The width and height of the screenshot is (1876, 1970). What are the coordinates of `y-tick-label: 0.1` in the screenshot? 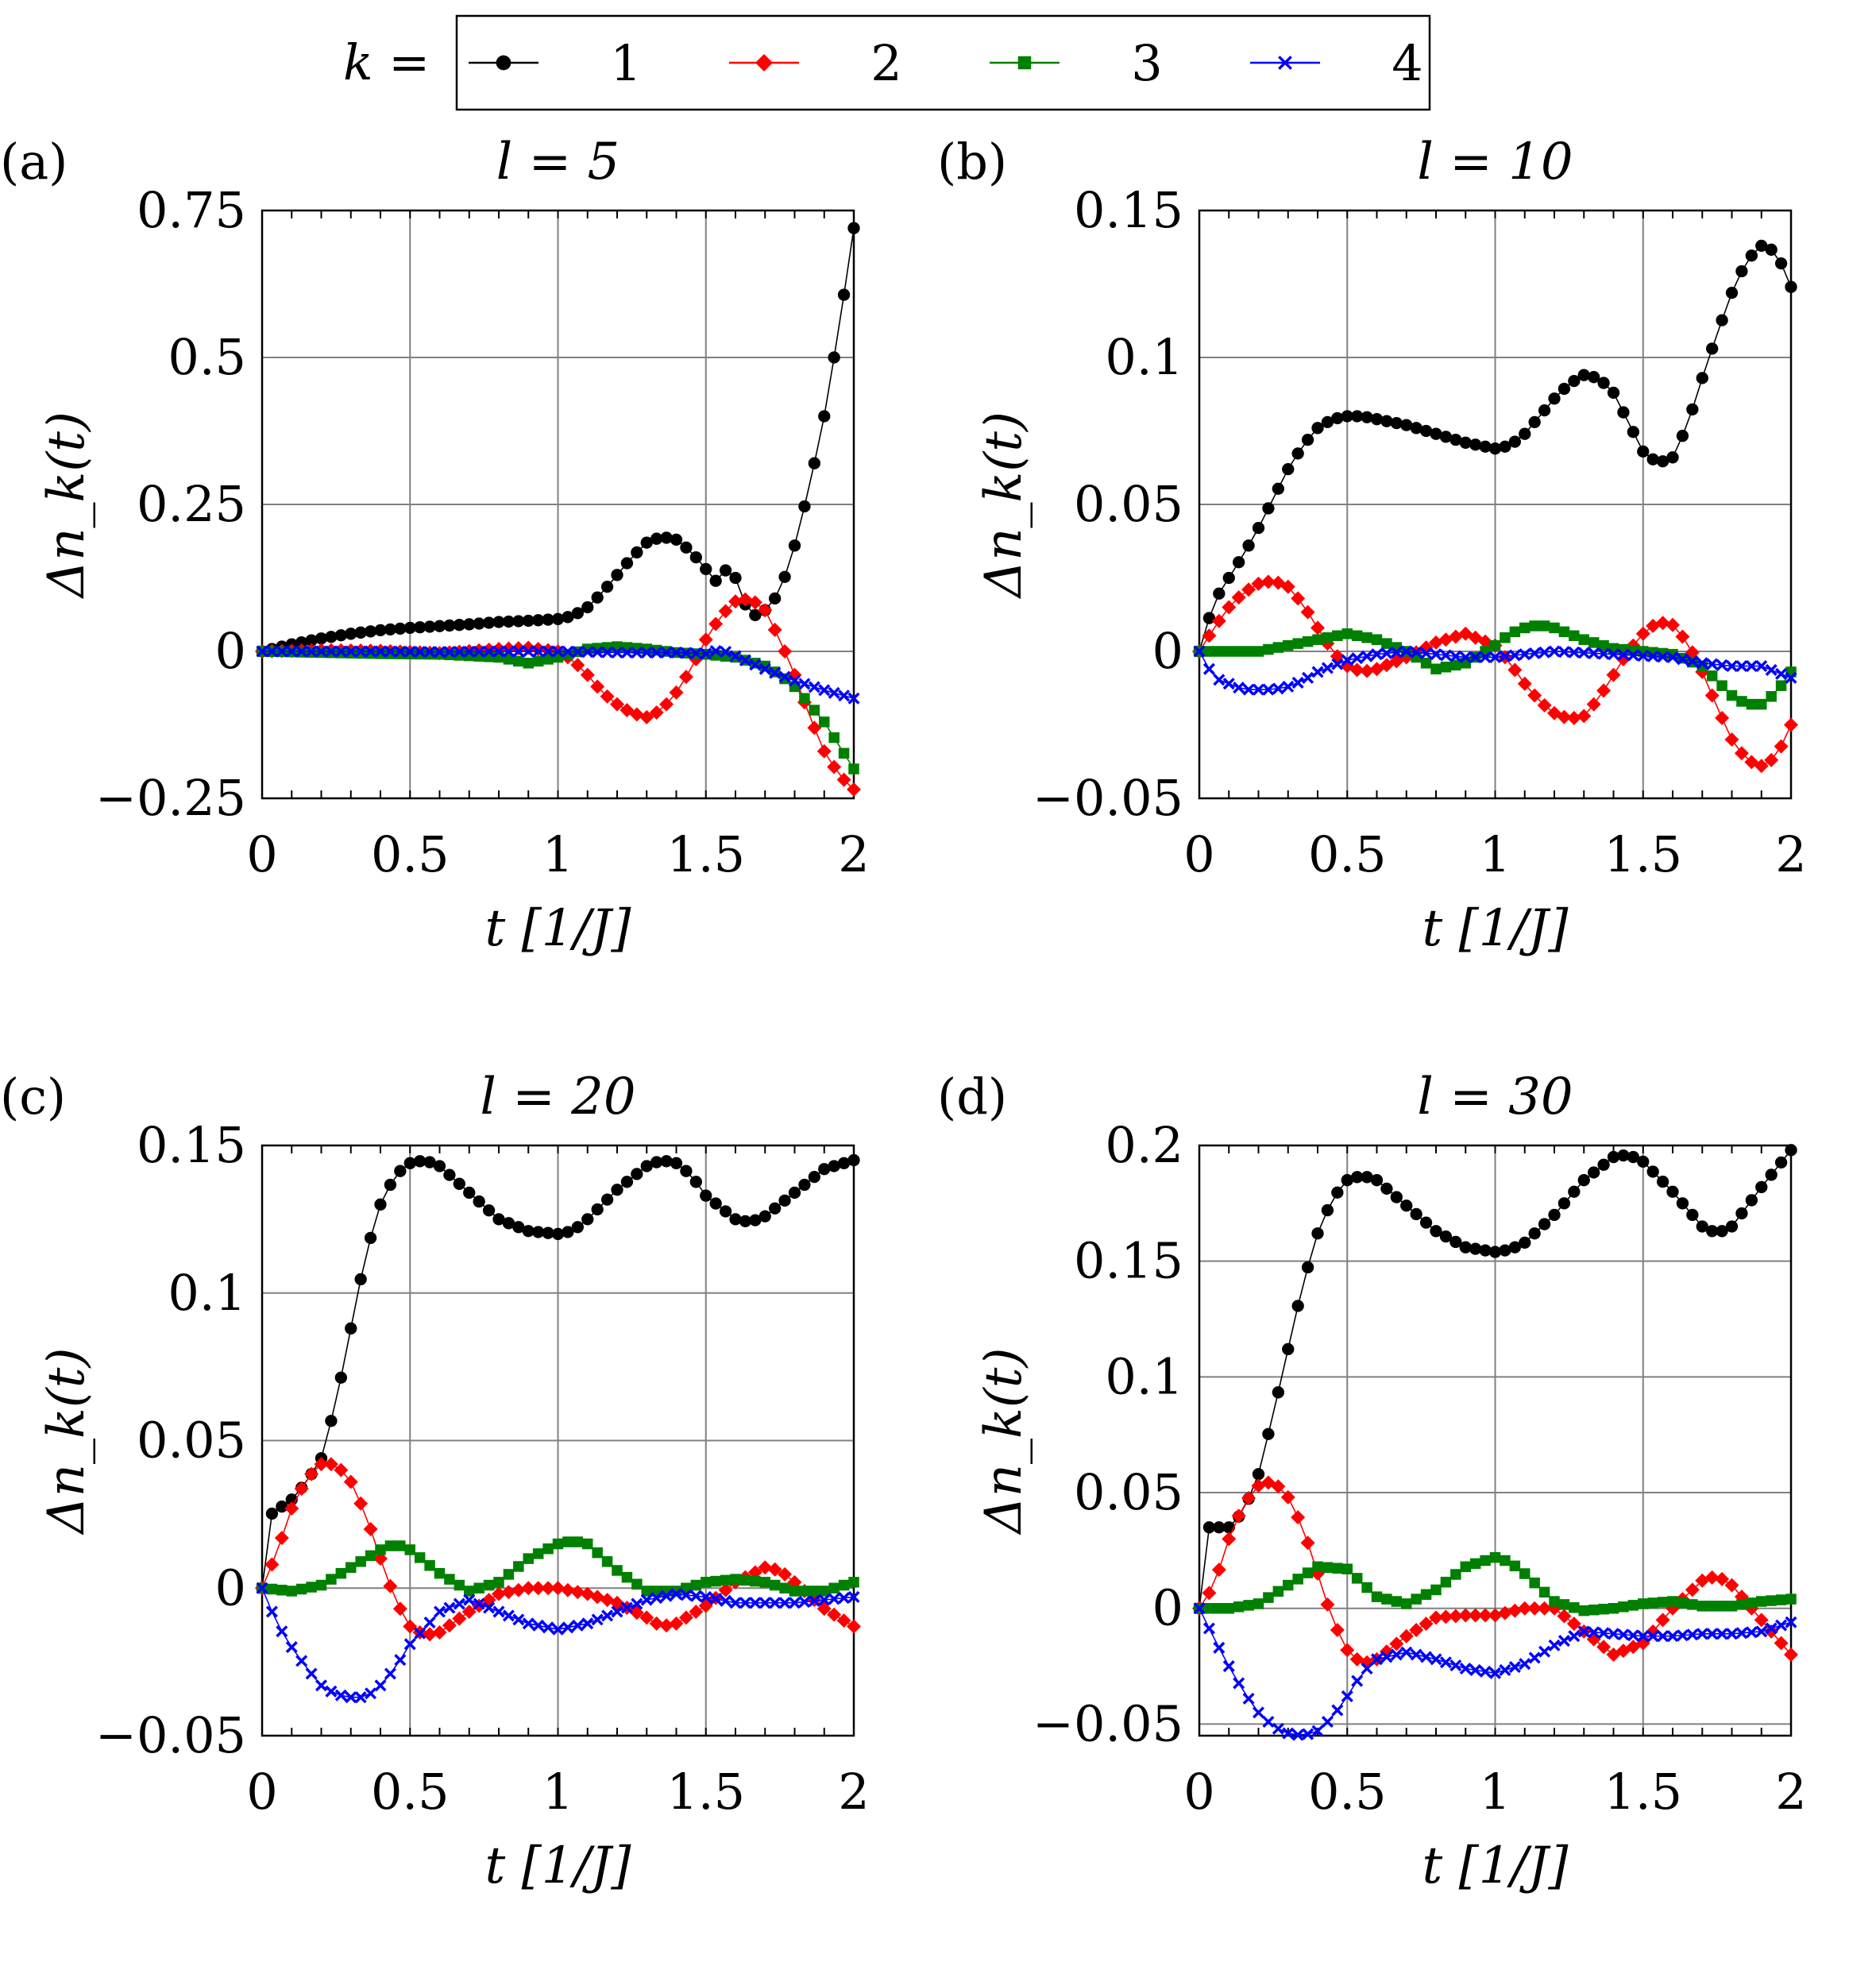 It's located at (207, 1293).